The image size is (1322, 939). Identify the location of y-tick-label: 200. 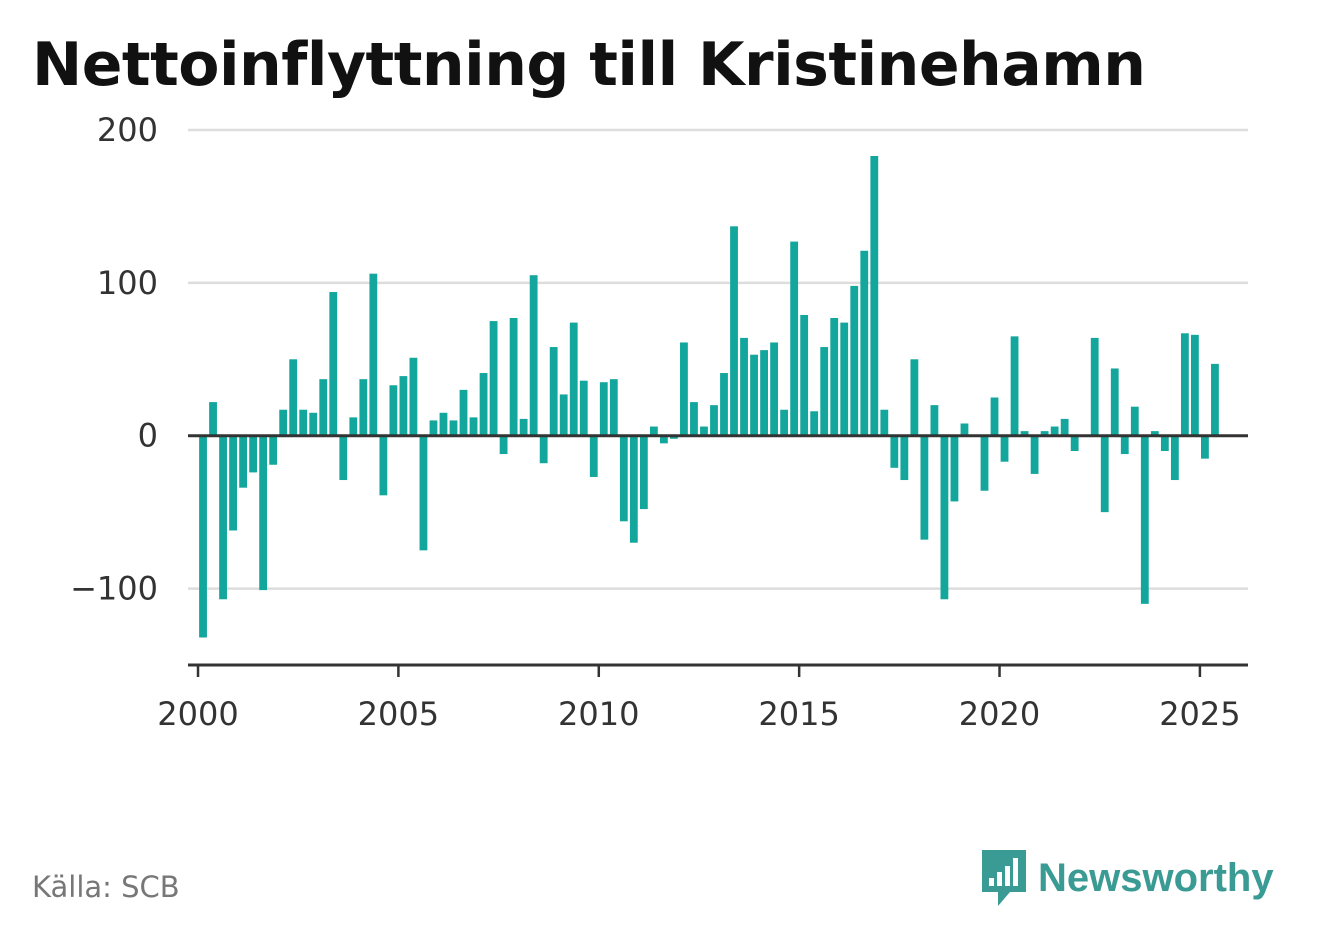
(127, 130).